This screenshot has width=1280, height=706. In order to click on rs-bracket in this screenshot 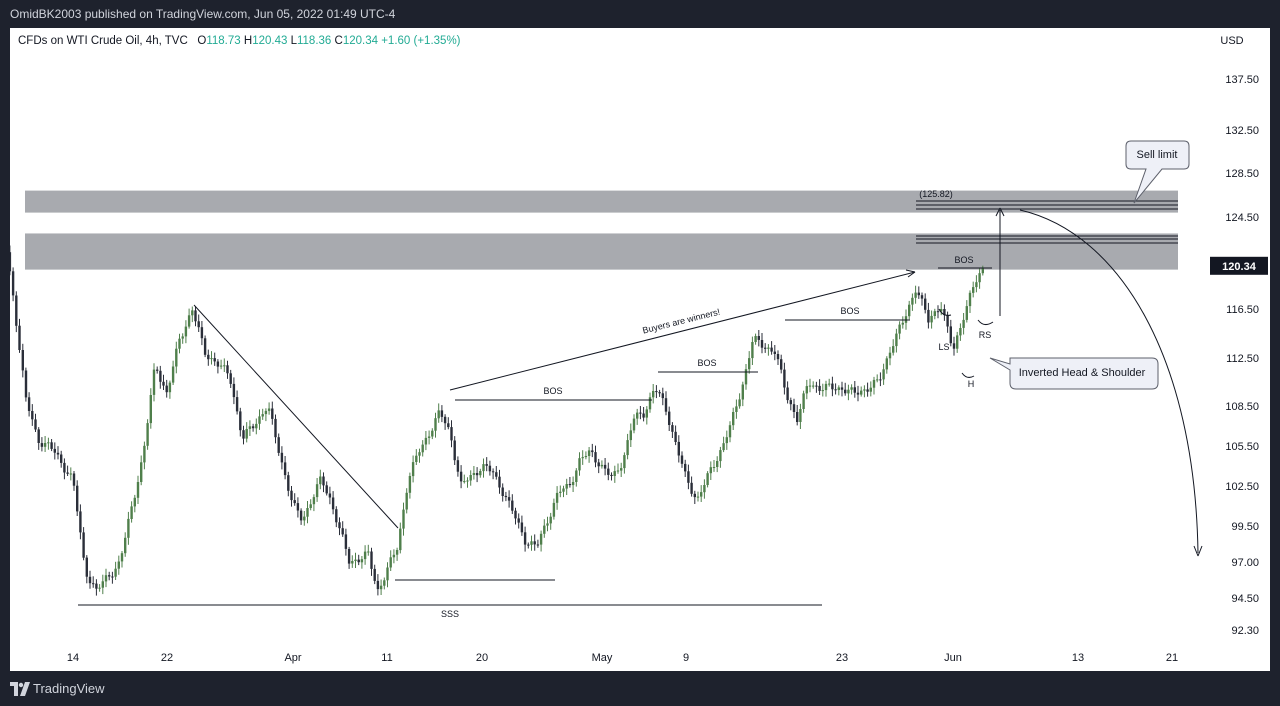, I will do `click(985, 322)`.